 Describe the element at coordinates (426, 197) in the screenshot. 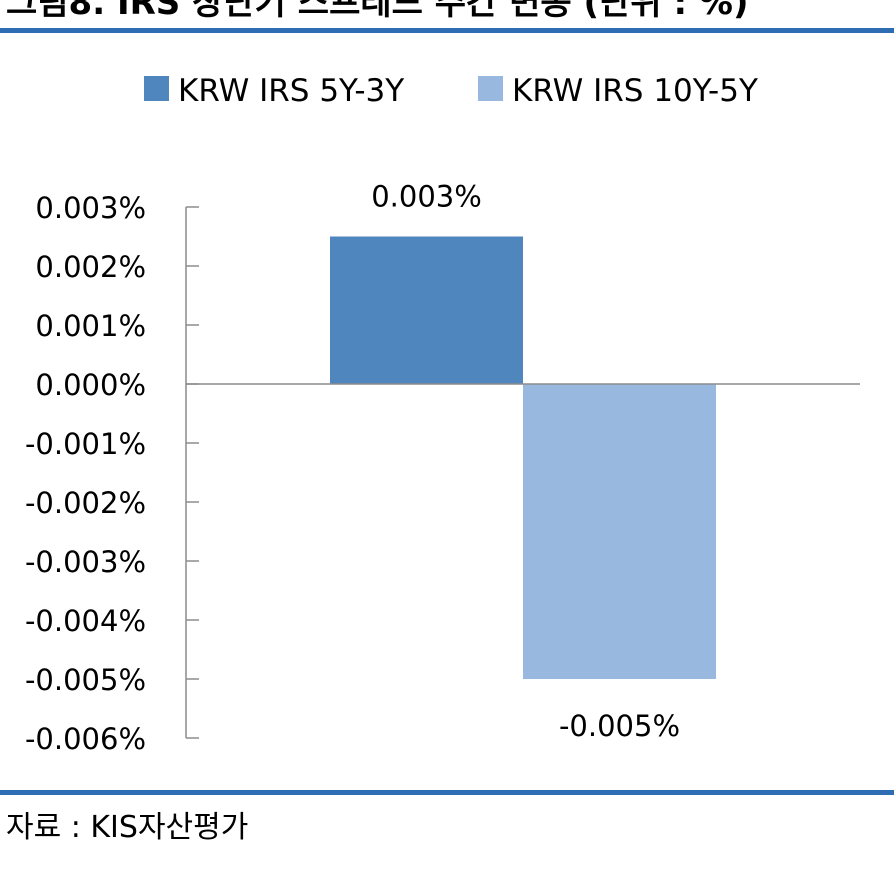

I see `data-label-1: 0.003%` at that location.